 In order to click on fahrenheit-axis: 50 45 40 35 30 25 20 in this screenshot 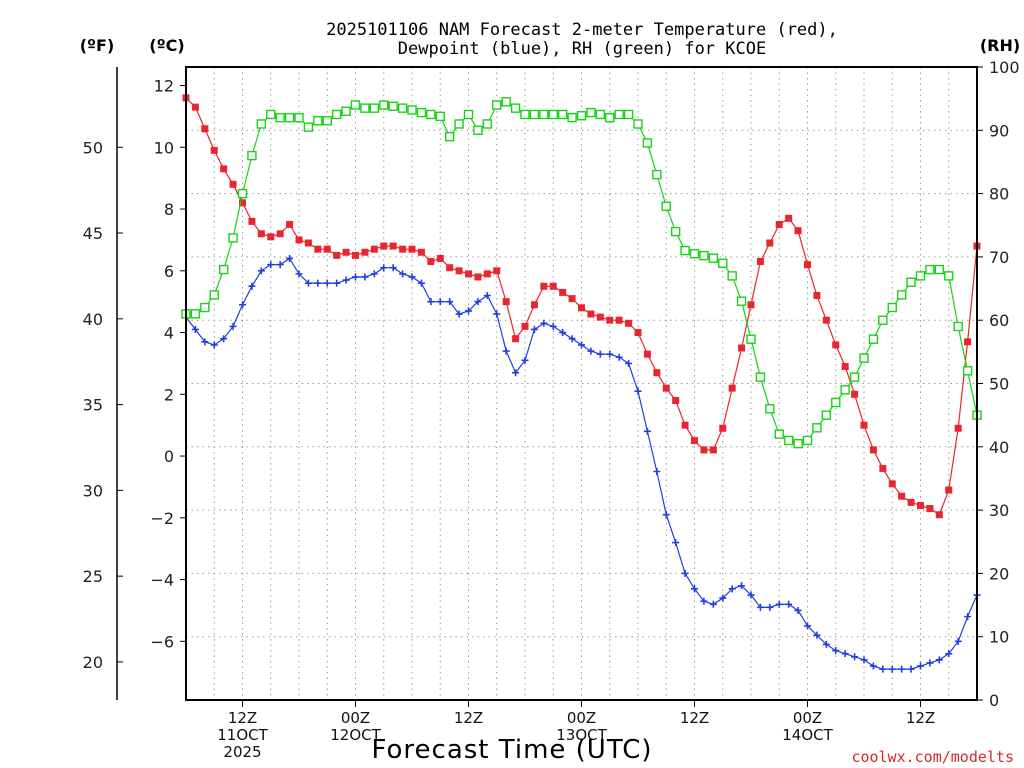, I will do `click(103, 405)`.